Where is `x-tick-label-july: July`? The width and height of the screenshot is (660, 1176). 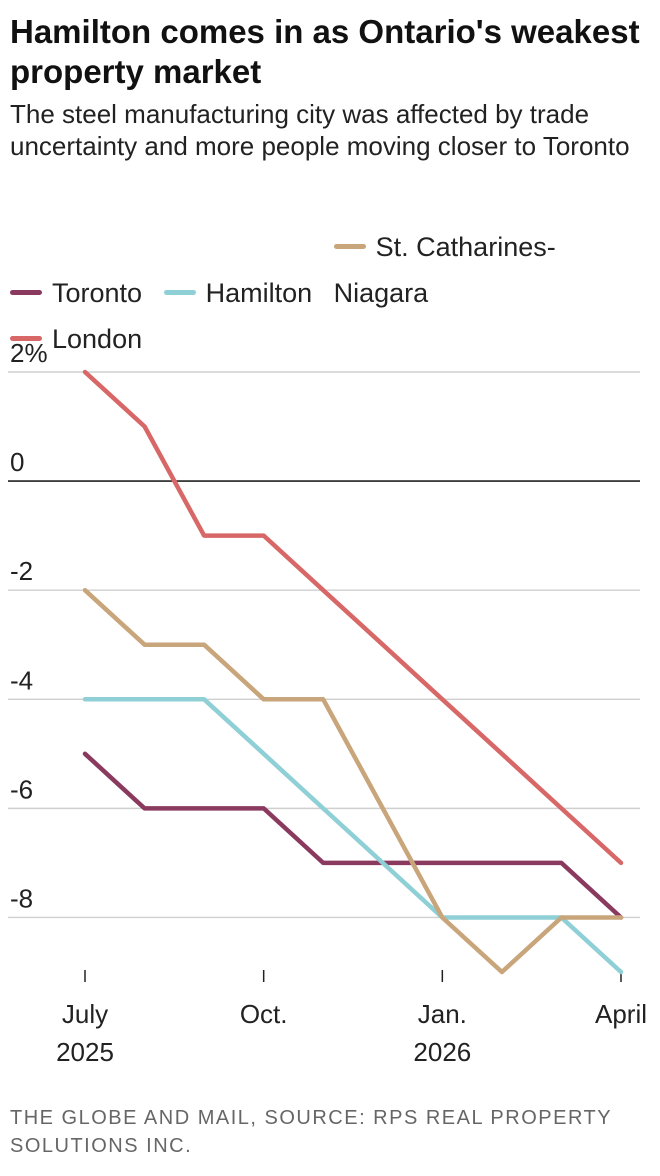 x-tick-label-july: July is located at coordinates (85, 1014).